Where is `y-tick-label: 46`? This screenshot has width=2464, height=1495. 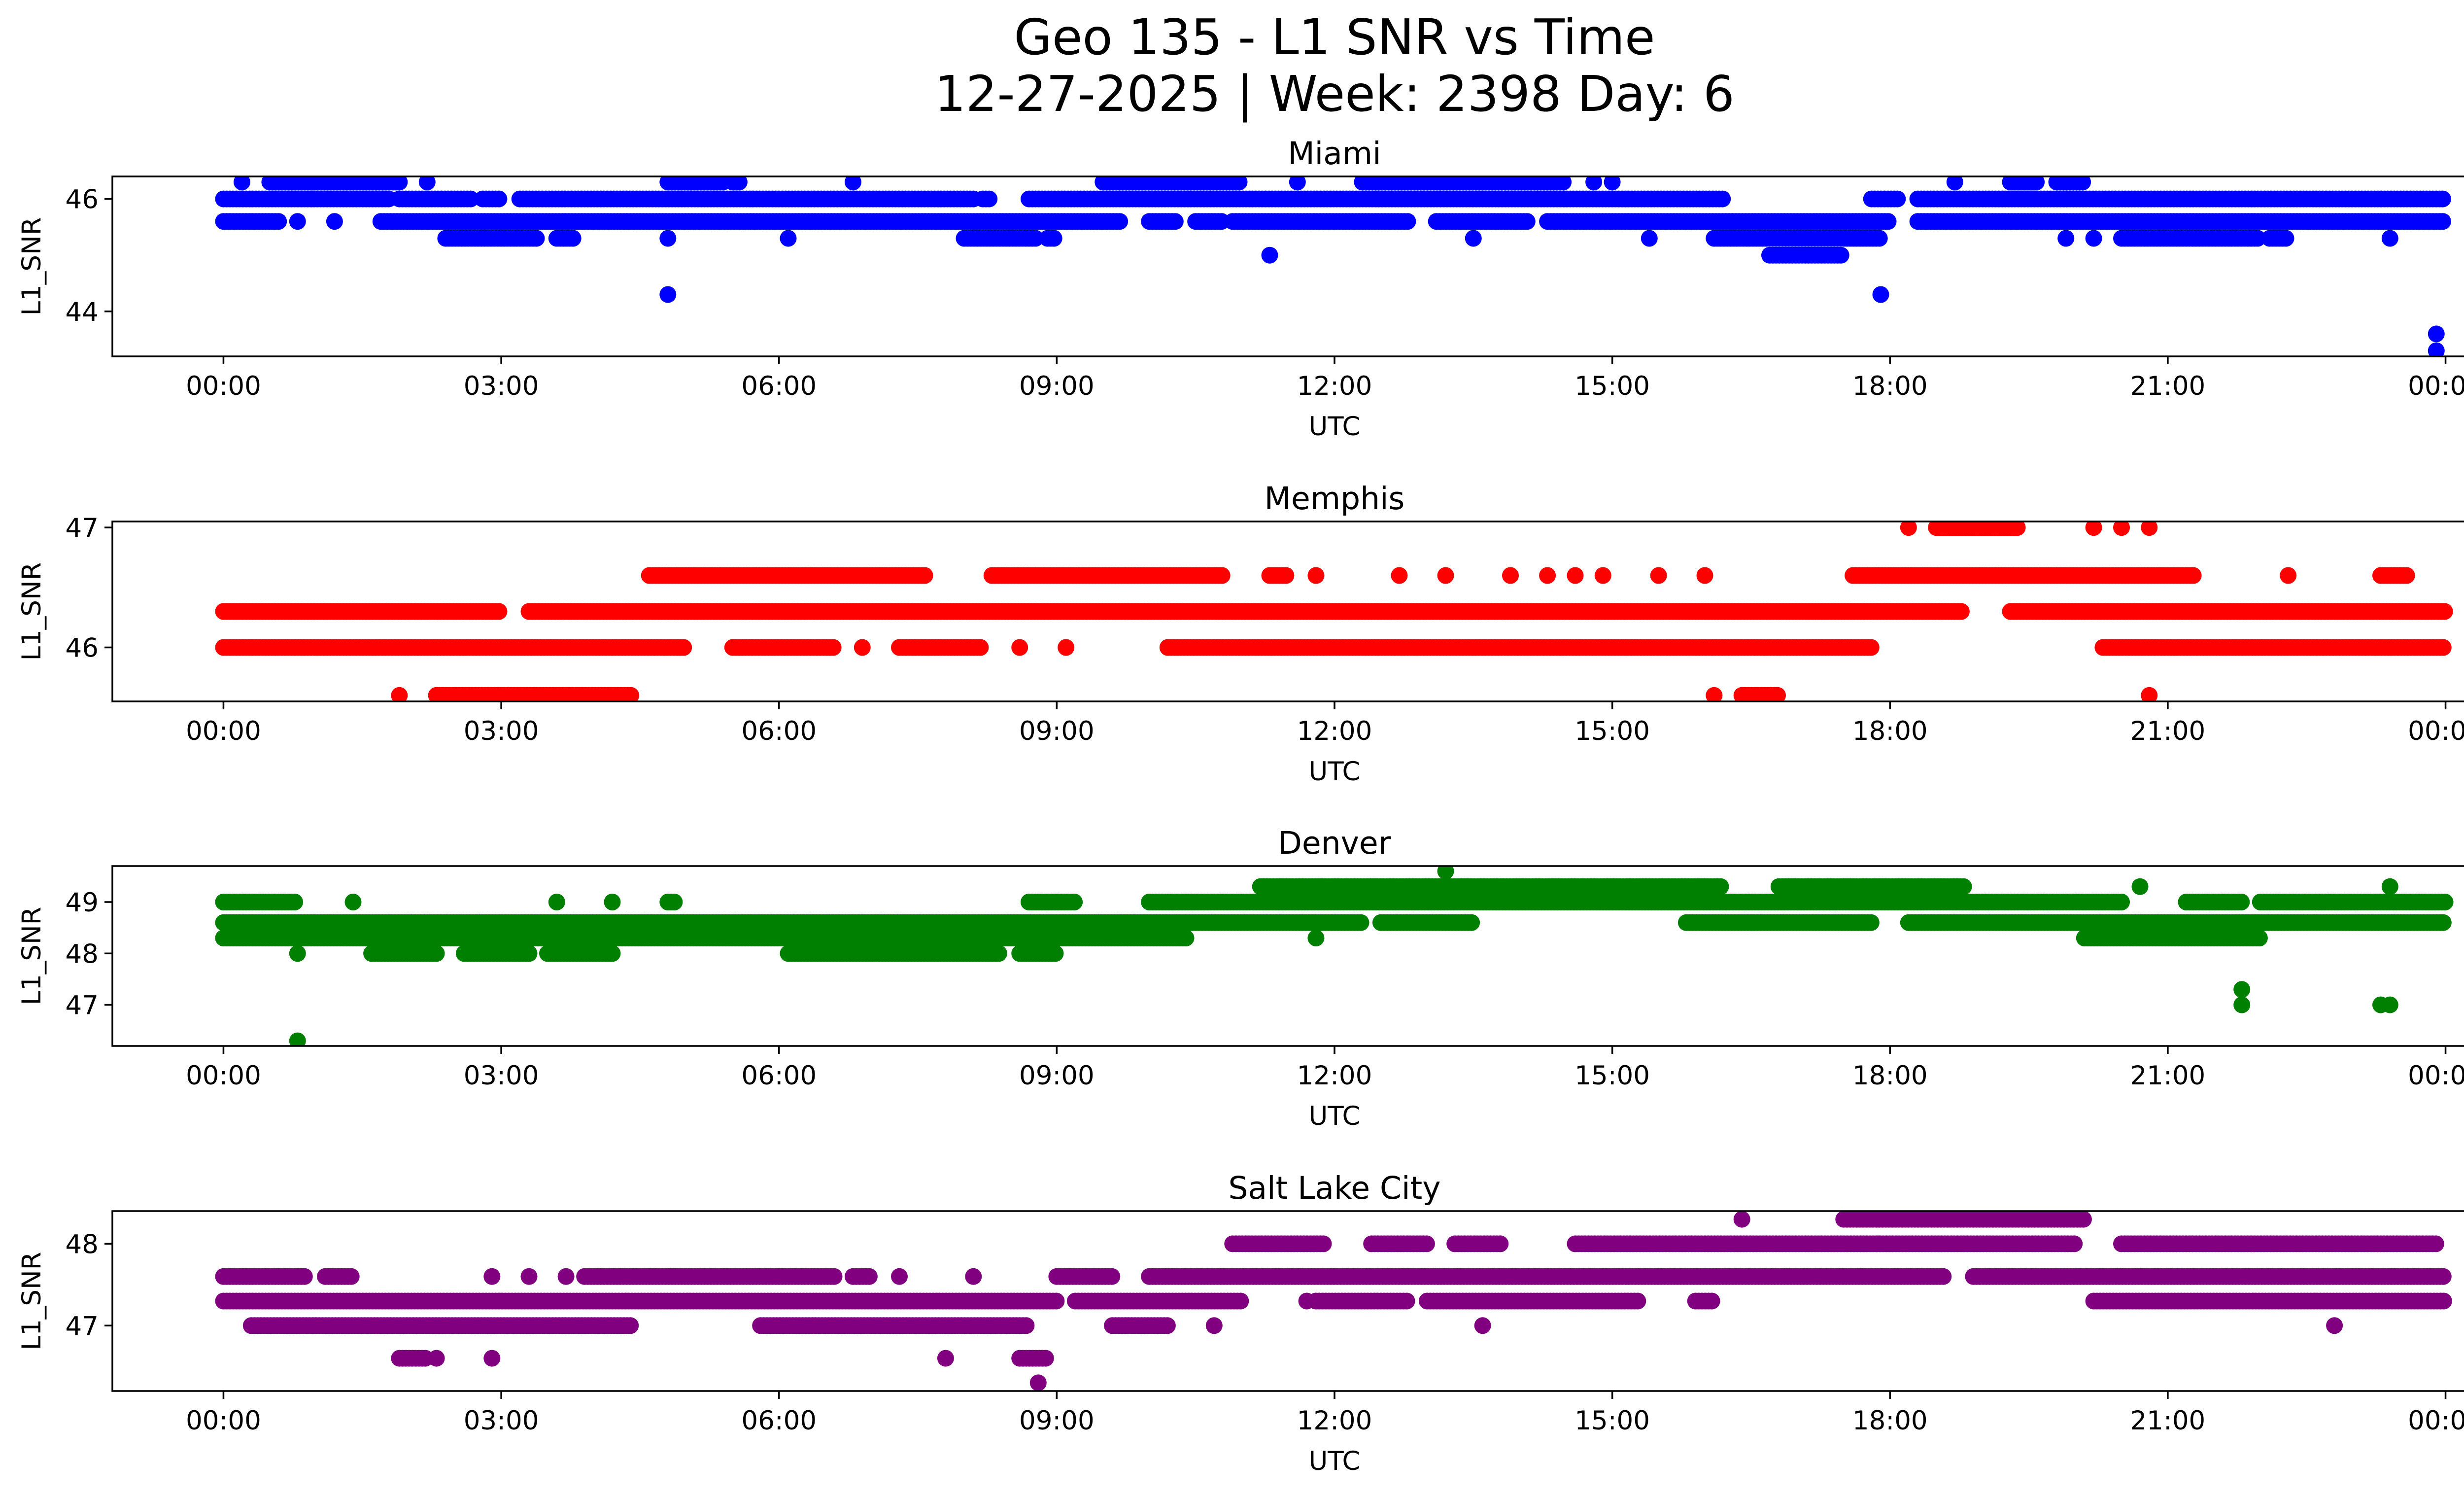 y-tick-label: 46 is located at coordinates (82, 648).